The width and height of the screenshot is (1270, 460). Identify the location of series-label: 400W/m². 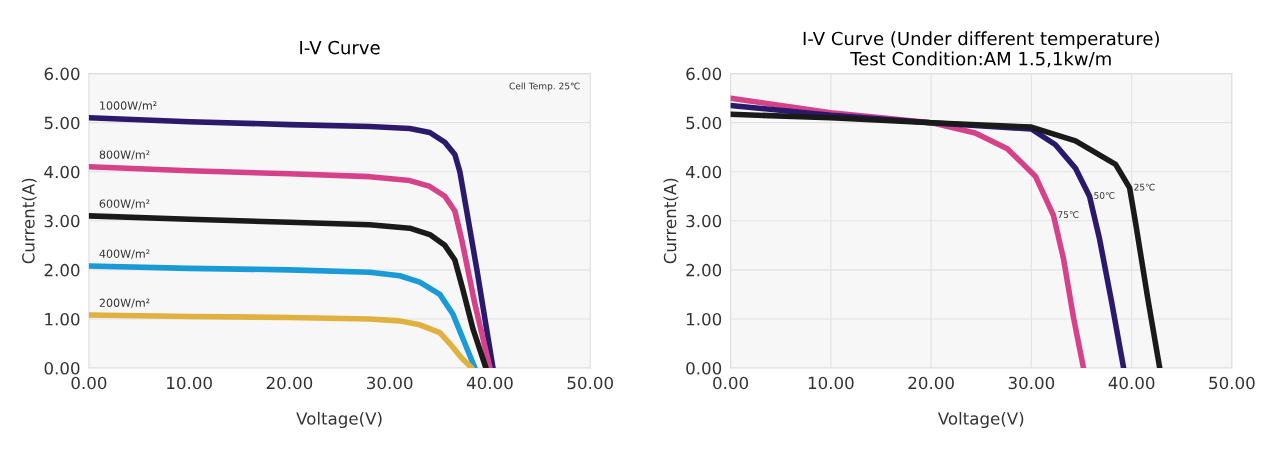
(124, 254).